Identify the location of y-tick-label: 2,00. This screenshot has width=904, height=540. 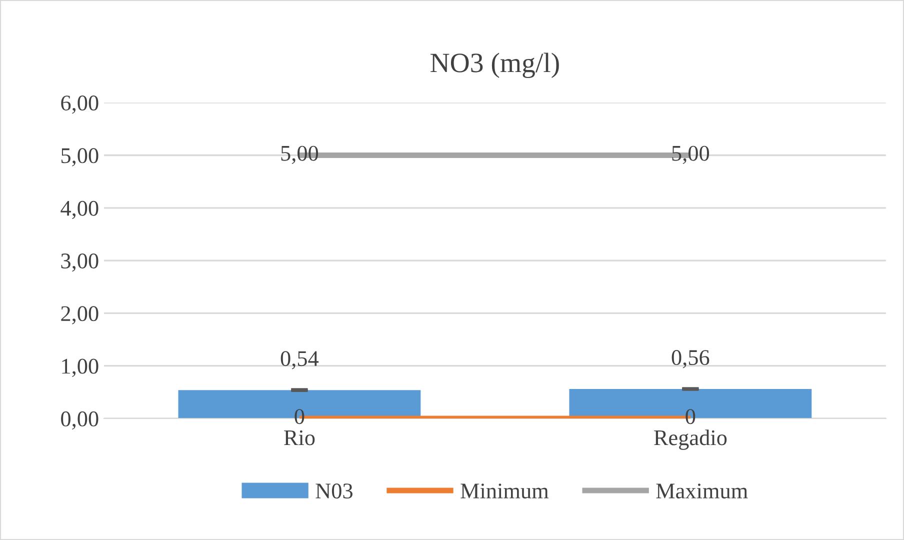
(79, 315).